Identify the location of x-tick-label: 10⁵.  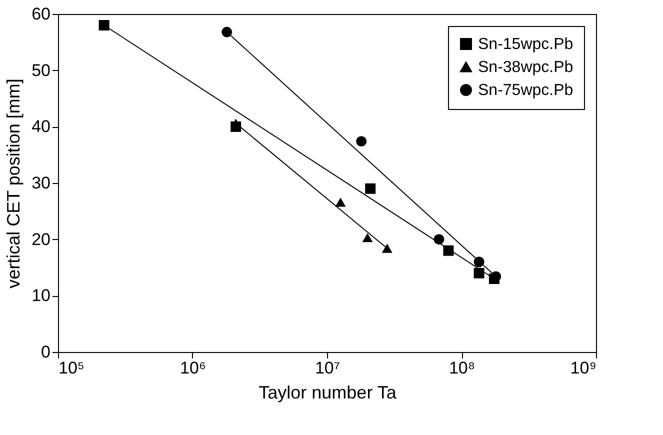
(71, 368).